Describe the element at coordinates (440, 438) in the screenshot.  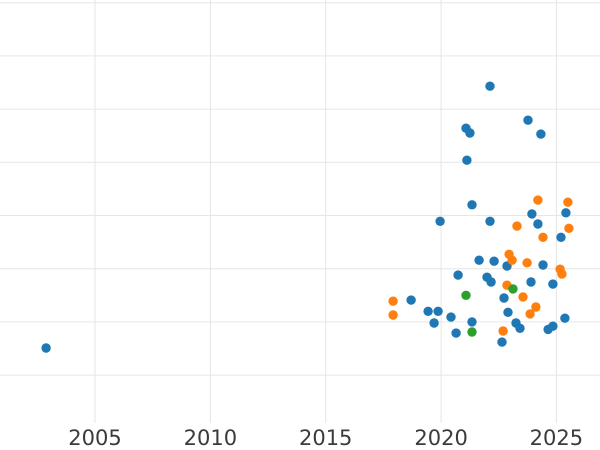
I see `x-tick-label: 2020` at that location.